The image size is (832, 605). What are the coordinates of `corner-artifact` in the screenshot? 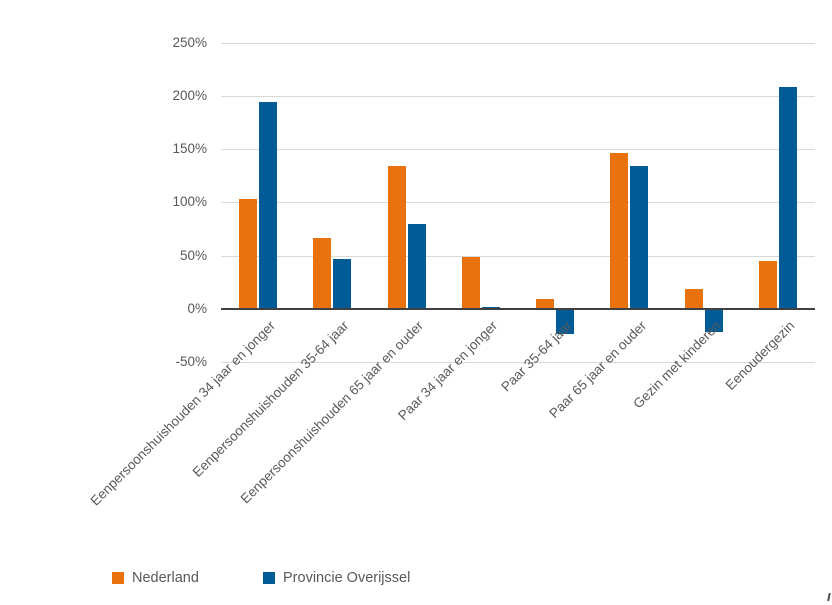 It's located at (829, 597).